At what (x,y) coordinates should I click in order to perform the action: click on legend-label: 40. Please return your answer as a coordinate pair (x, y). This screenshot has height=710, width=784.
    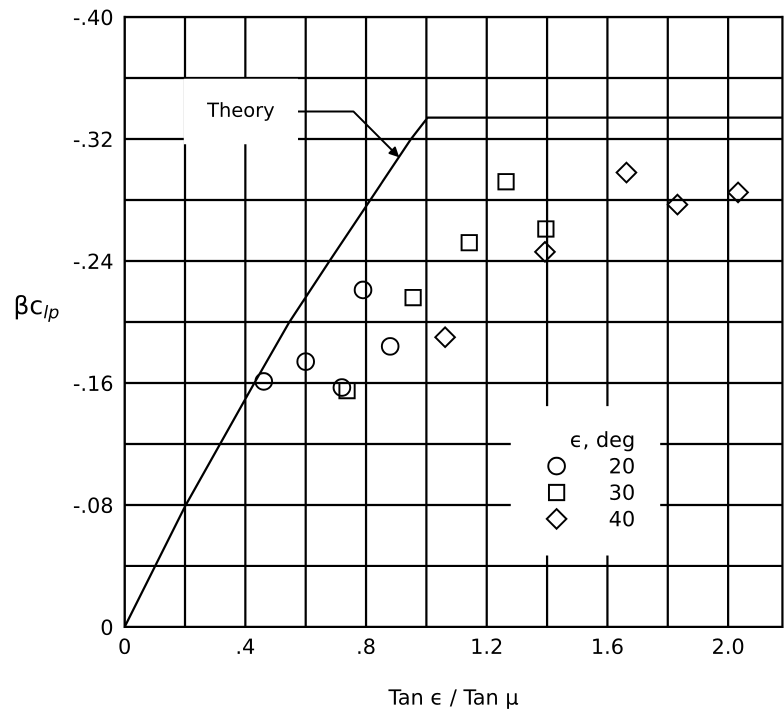
    Looking at the image, I should click on (622, 518).